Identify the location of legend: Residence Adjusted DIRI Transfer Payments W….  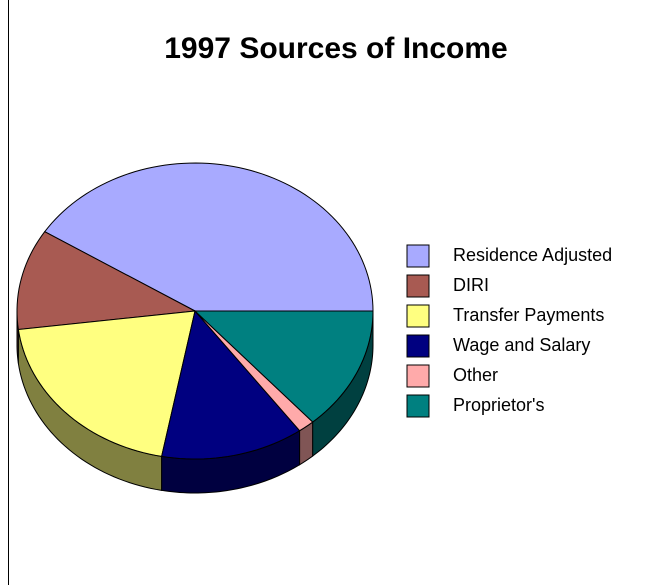
(509, 331).